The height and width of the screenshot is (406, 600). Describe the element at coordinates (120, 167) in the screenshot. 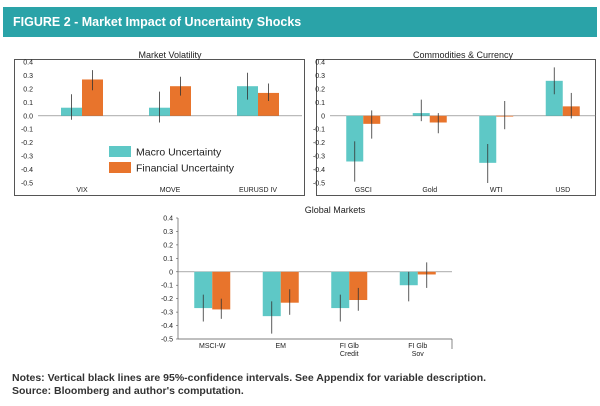

I see `legend-swatch-financial` at that location.